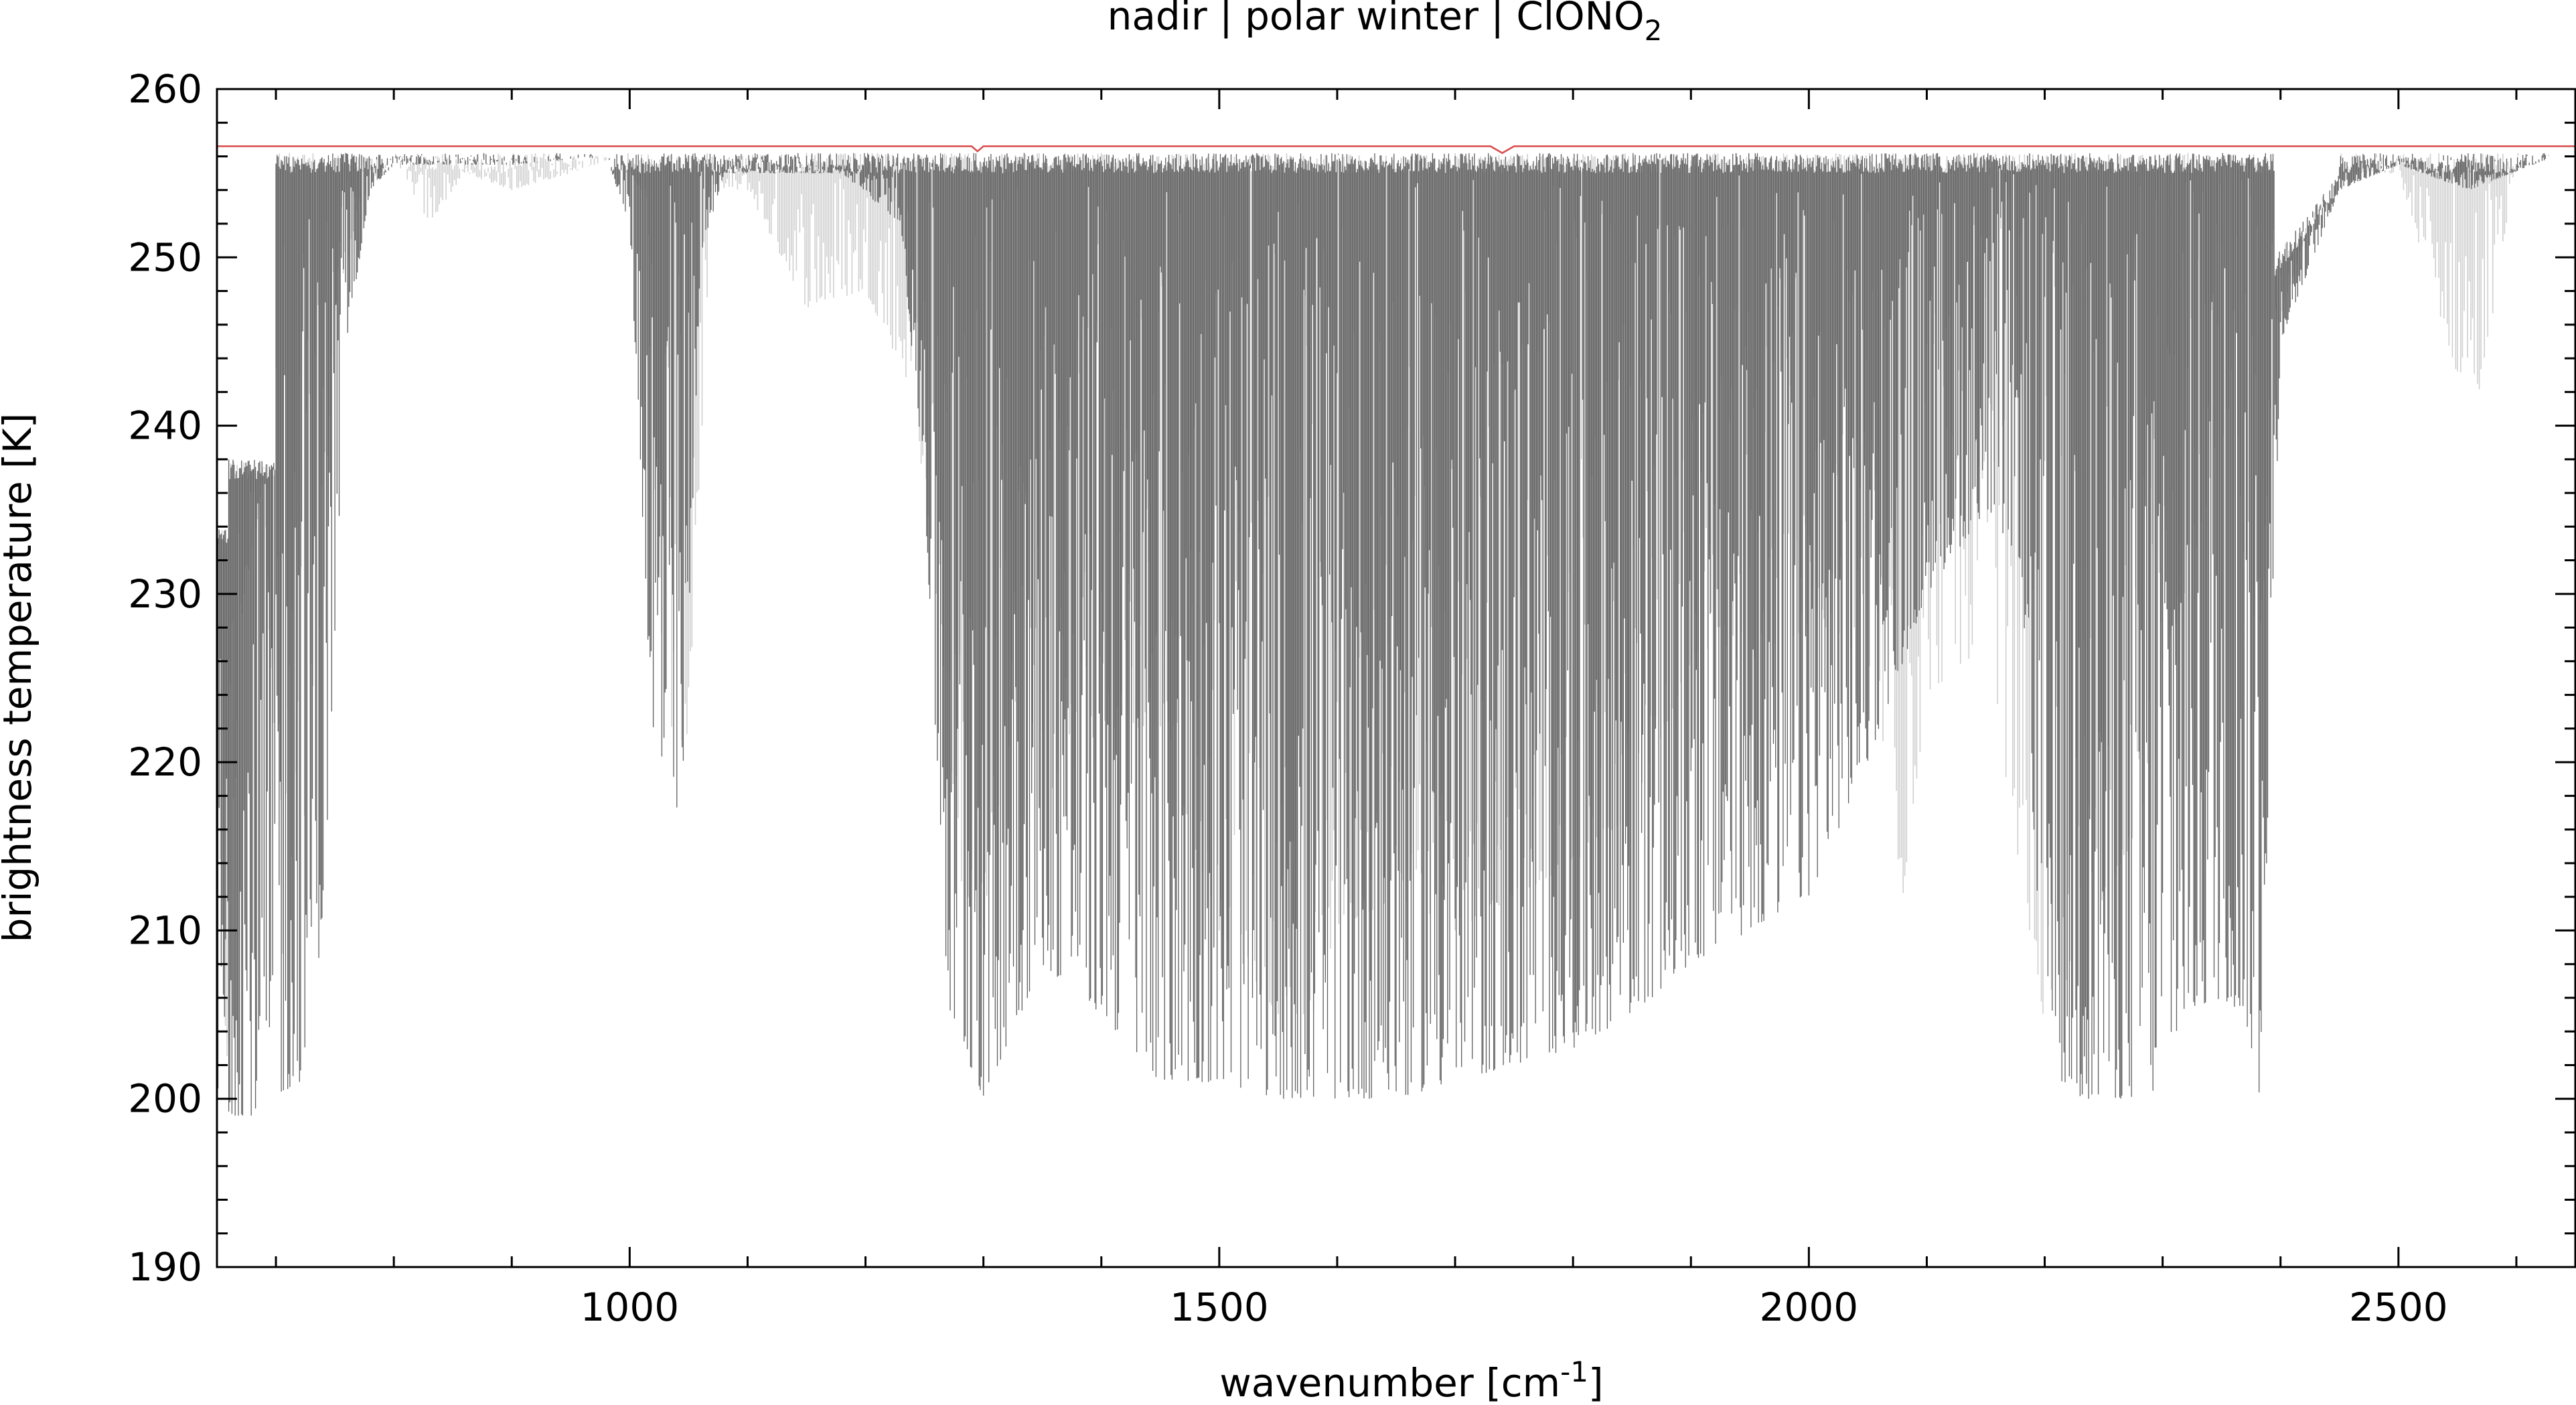  I want to click on x-tick-label-1500: 1500, so click(1219, 1307).